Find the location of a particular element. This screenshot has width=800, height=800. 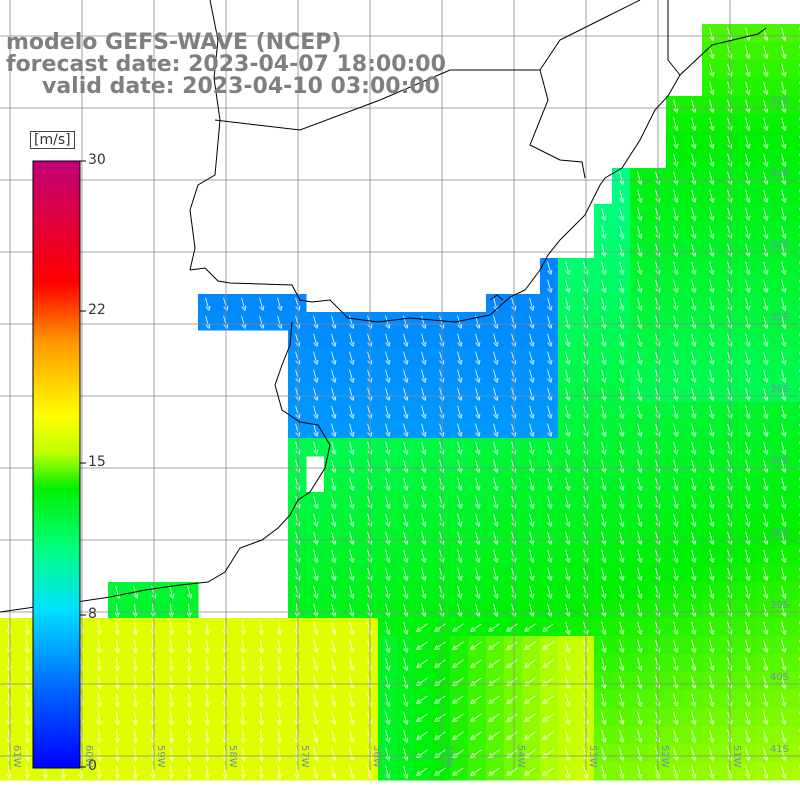

longitude-label: 55W is located at coordinates (448, 756).